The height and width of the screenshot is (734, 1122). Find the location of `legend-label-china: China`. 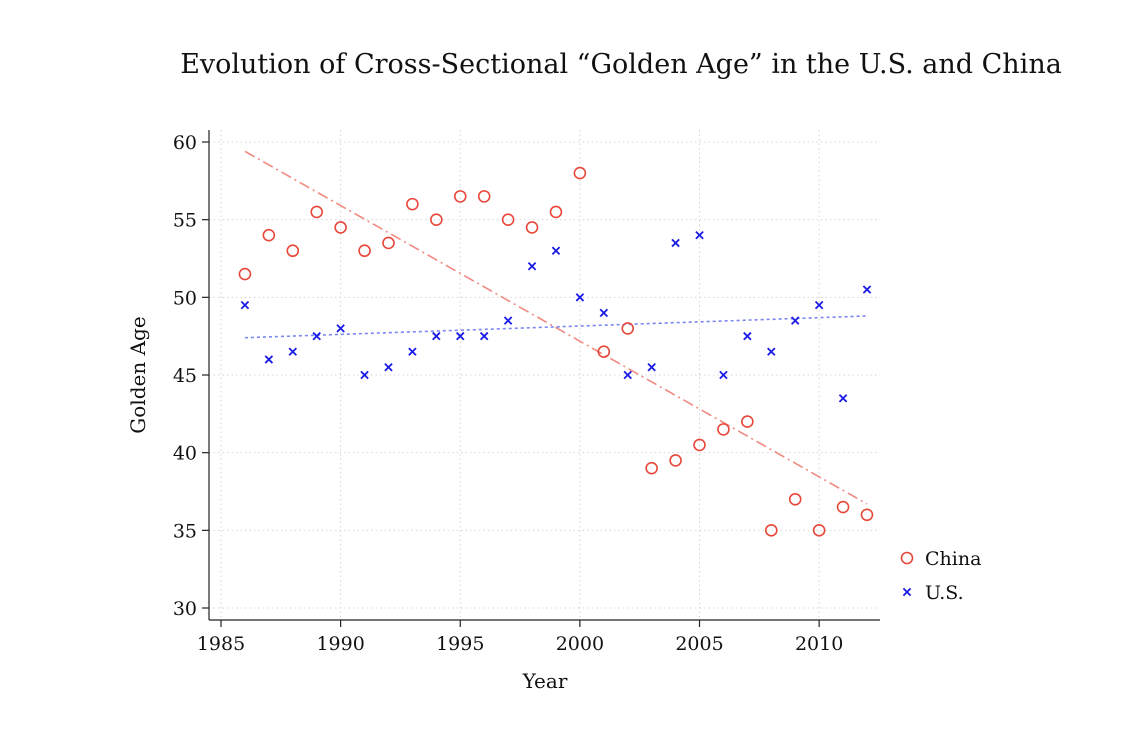

legend-label-china: China is located at coordinates (953, 559).